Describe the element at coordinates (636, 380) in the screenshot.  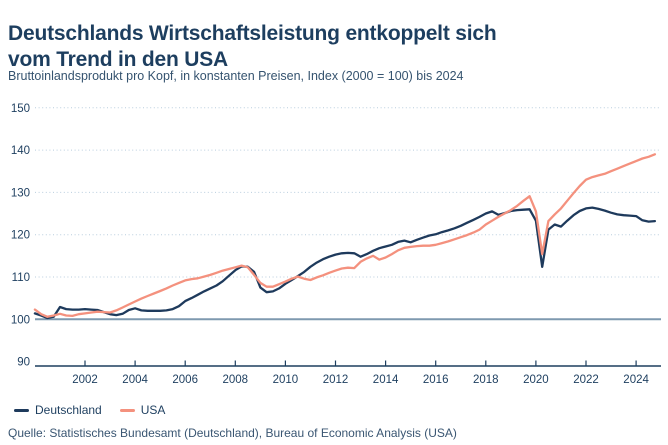
I see `x-tick-label: 2024` at that location.